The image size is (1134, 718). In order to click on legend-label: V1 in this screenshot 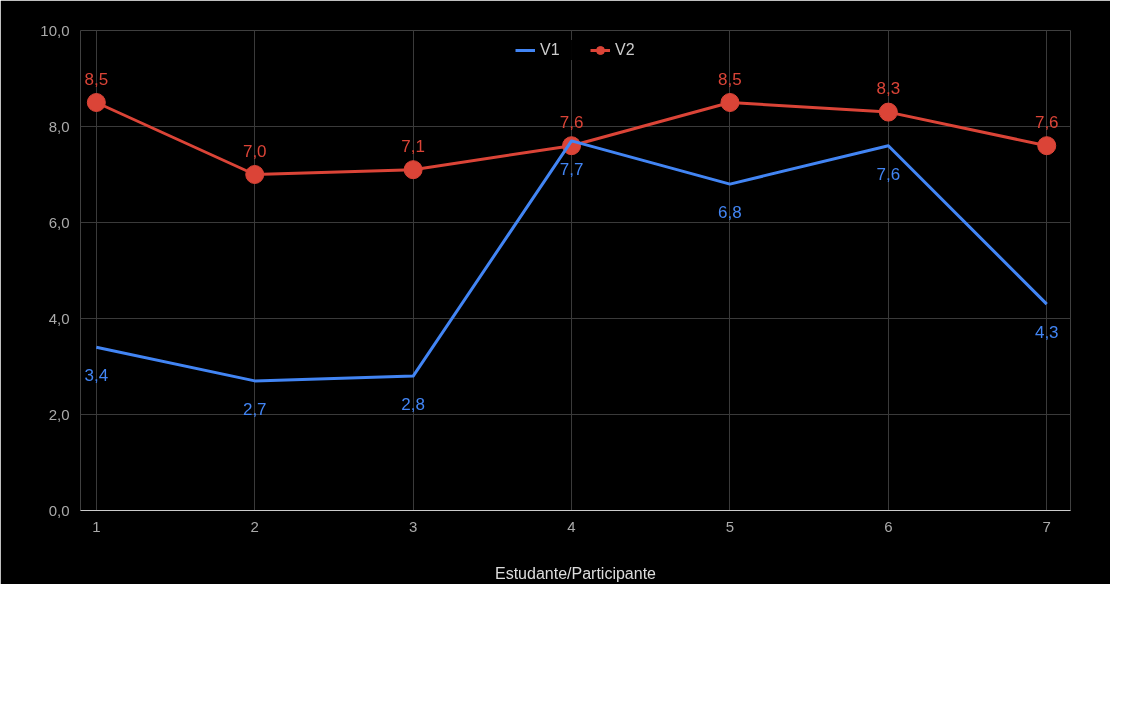, I will do `click(550, 50)`.